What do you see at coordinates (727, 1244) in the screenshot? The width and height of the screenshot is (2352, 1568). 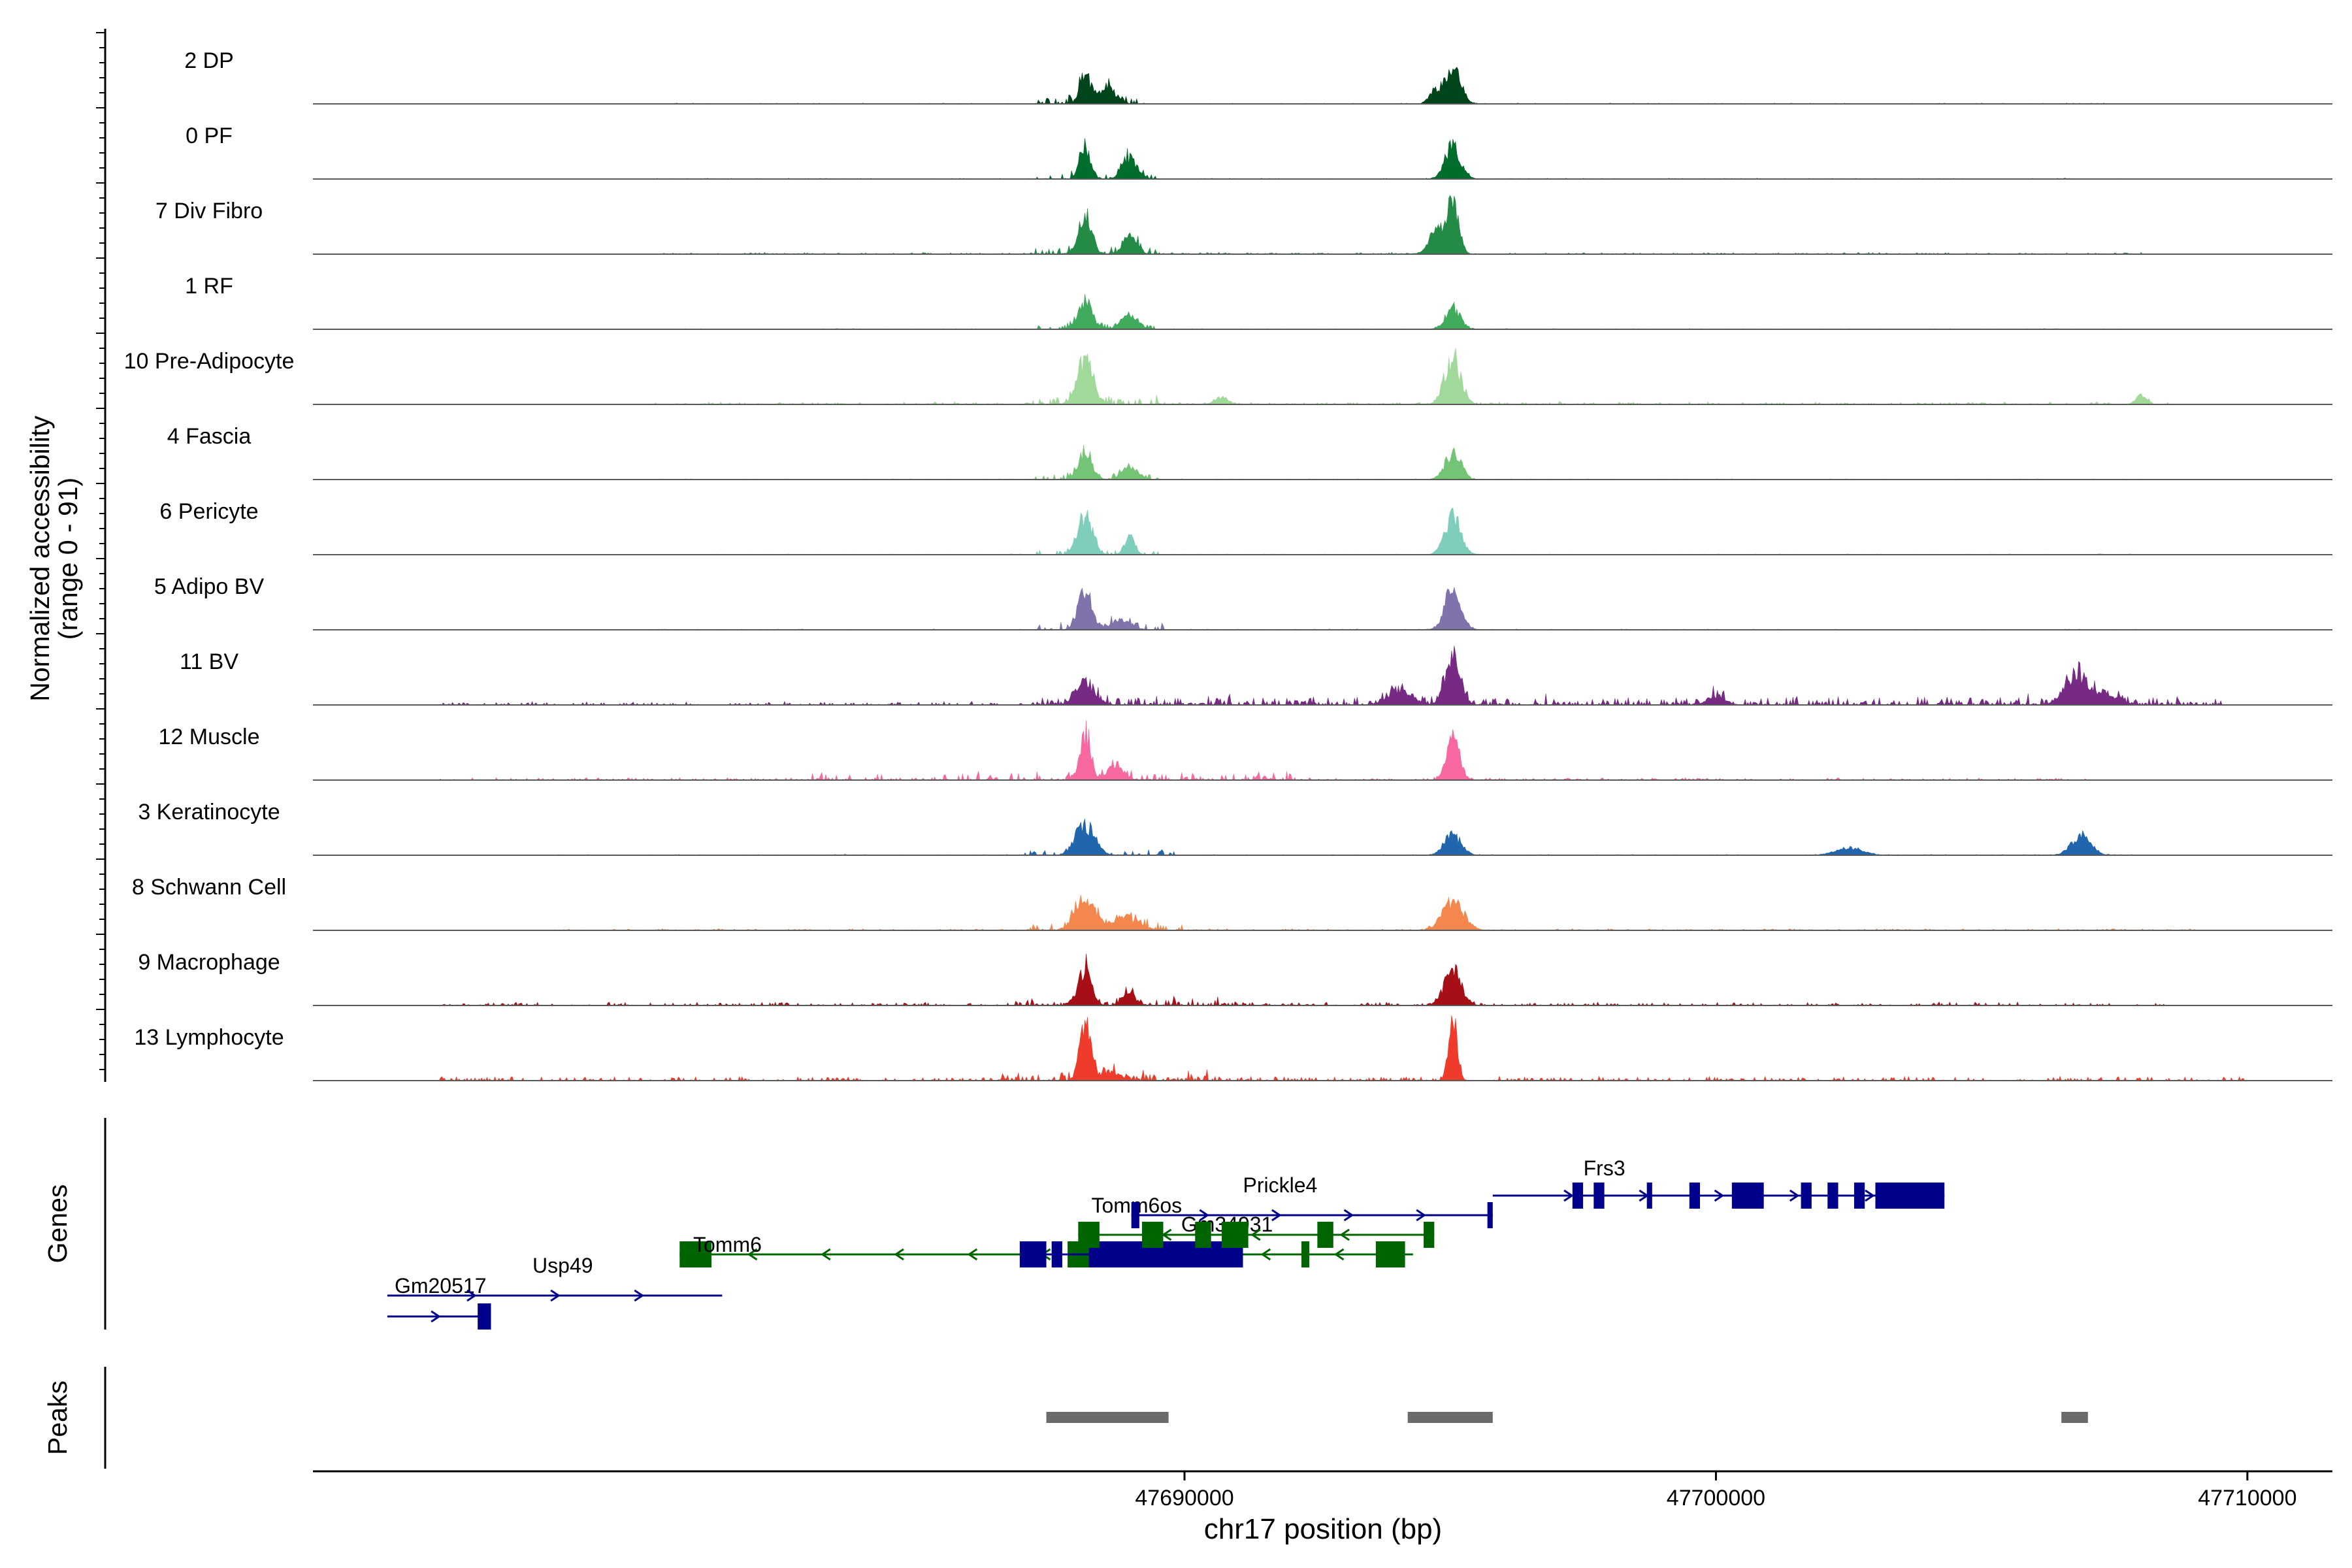 I see `gene-label: Tomm6` at bounding box center [727, 1244].